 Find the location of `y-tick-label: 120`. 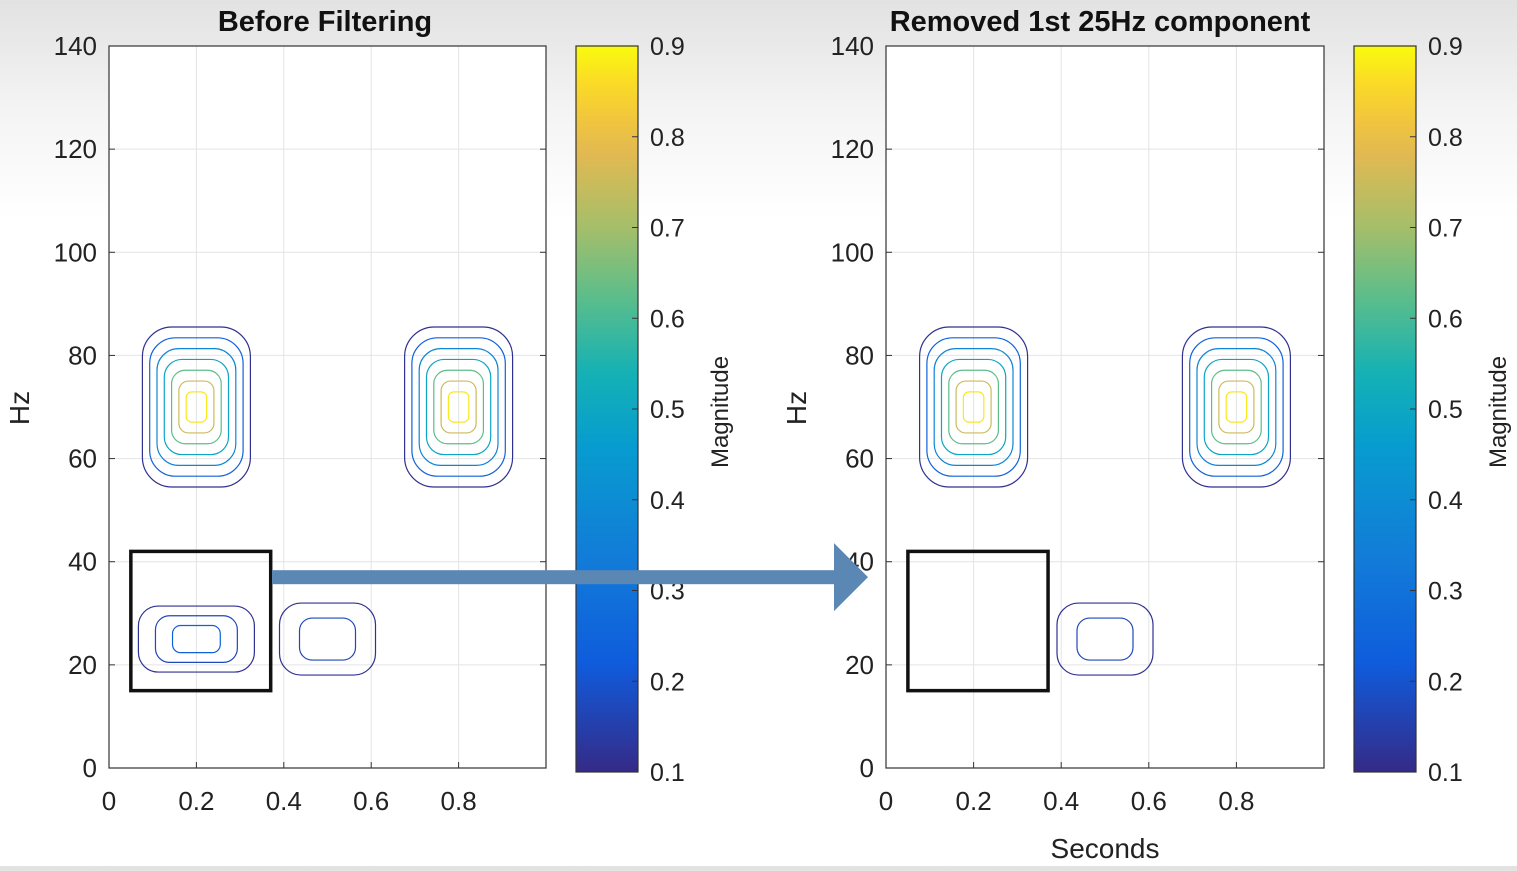

y-tick-label: 120 is located at coordinates (852, 149).